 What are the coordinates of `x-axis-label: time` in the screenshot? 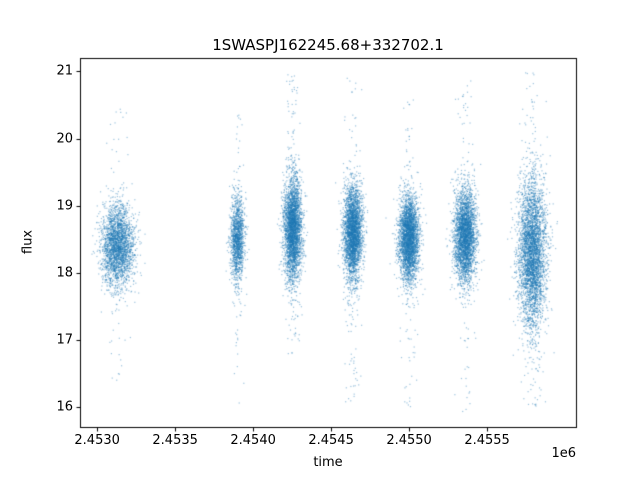 It's located at (328, 462).